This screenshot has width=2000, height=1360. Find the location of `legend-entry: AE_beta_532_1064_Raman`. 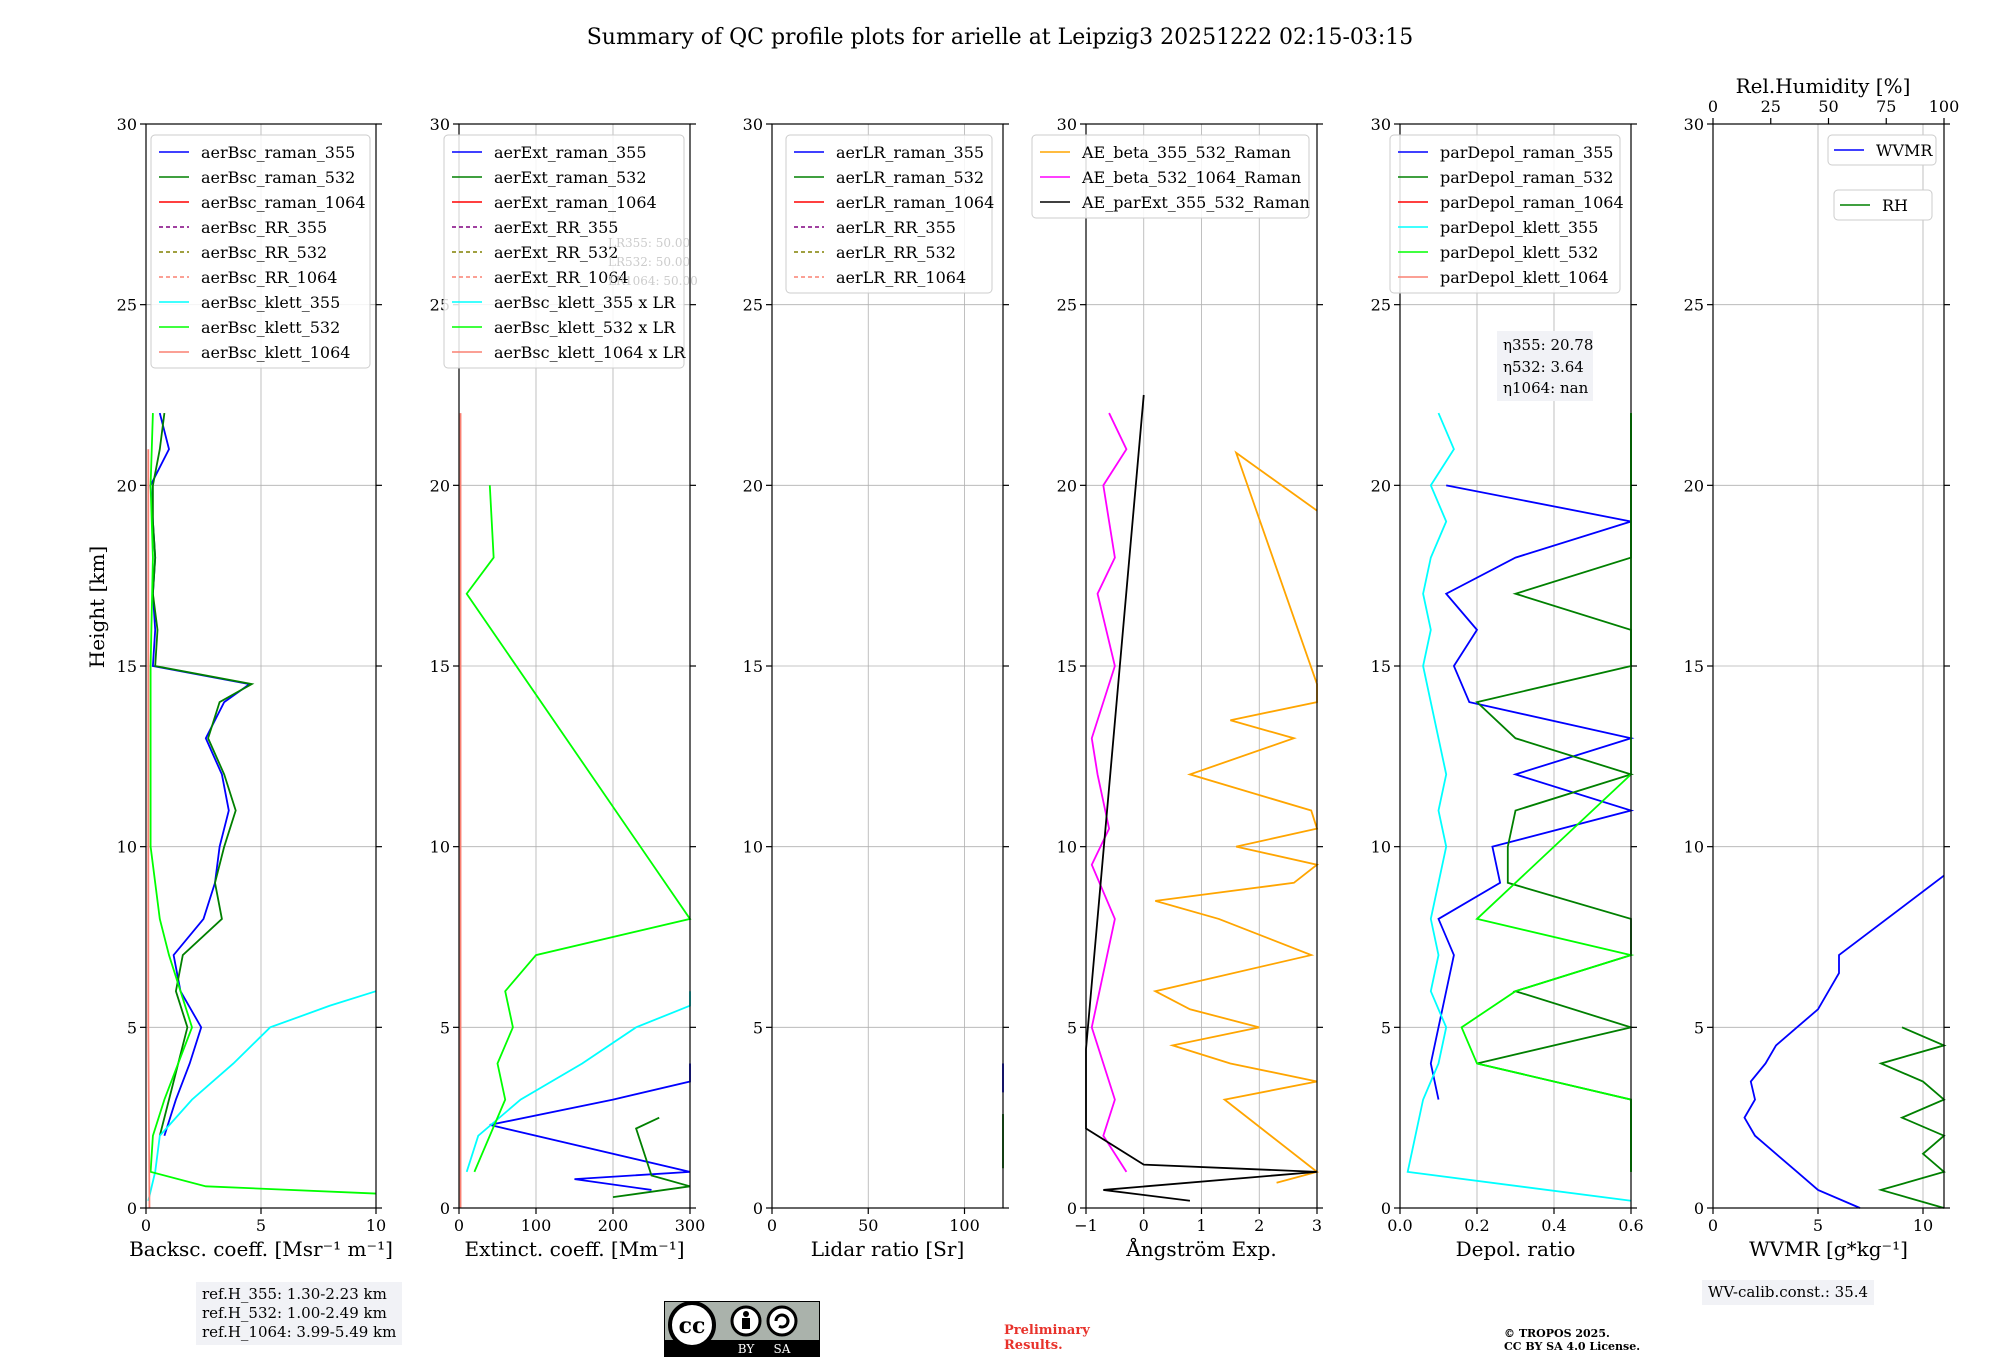

legend-entry: AE_beta_532_1064_Raman is located at coordinates (1191, 177).